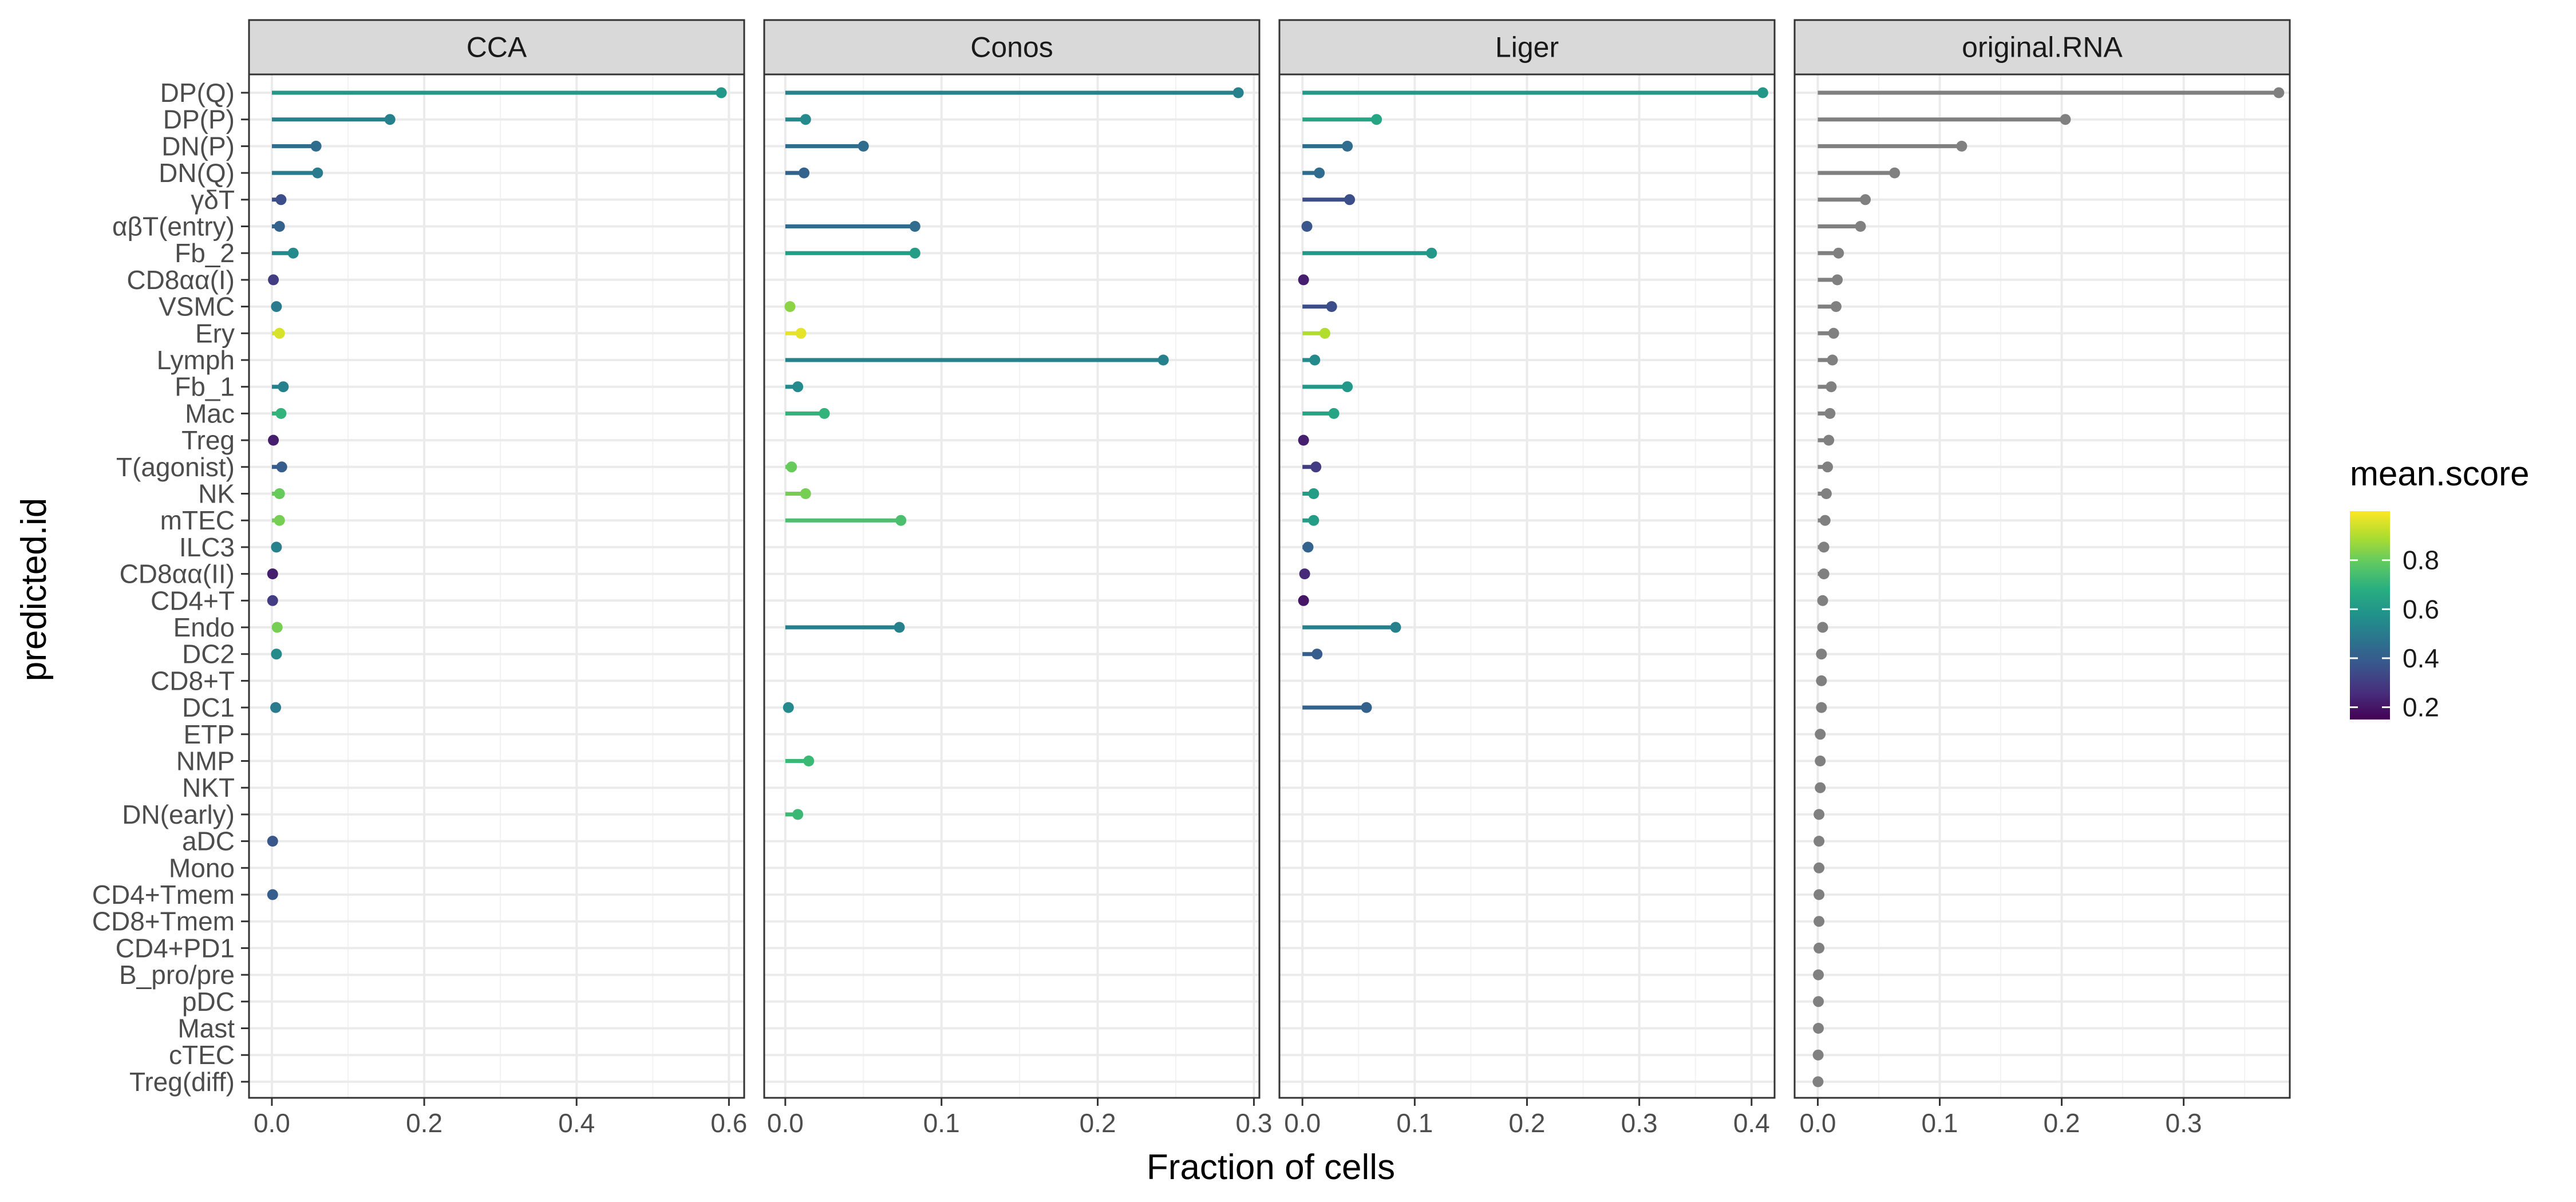  Describe the element at coordinates (213, 200) in the screenshot. I see `y-tick-label-t: γδT` at that location.